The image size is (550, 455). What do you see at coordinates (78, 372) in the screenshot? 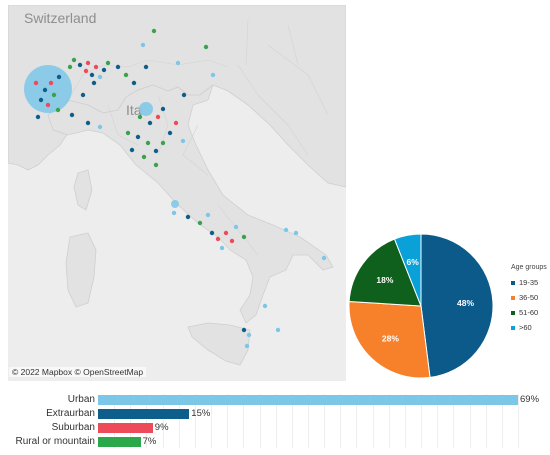
I see `map-attribution: © 2022 Mapbox © OpenStreetMap` at bounding box center [78, 372].